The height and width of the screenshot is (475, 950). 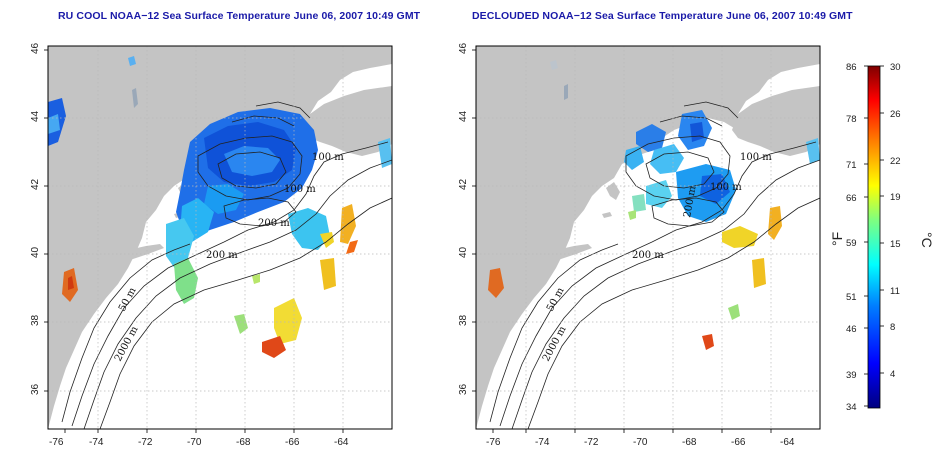 I want to click on f-tick: 59, so click(x=851, y=243).